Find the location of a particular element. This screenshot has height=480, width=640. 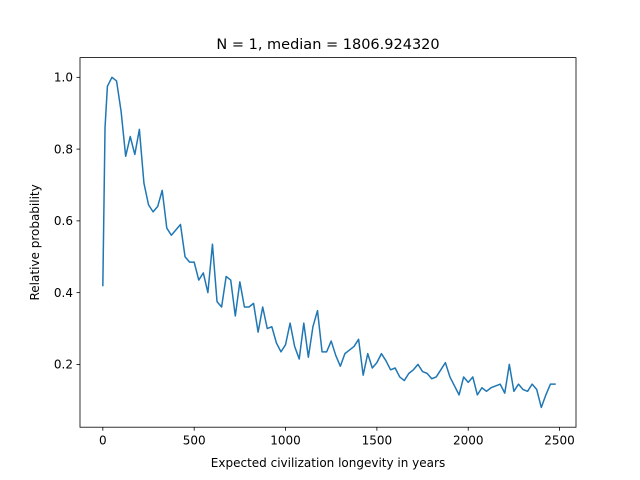

x-tick-label: 1500 is located at coordinates (377, 441).